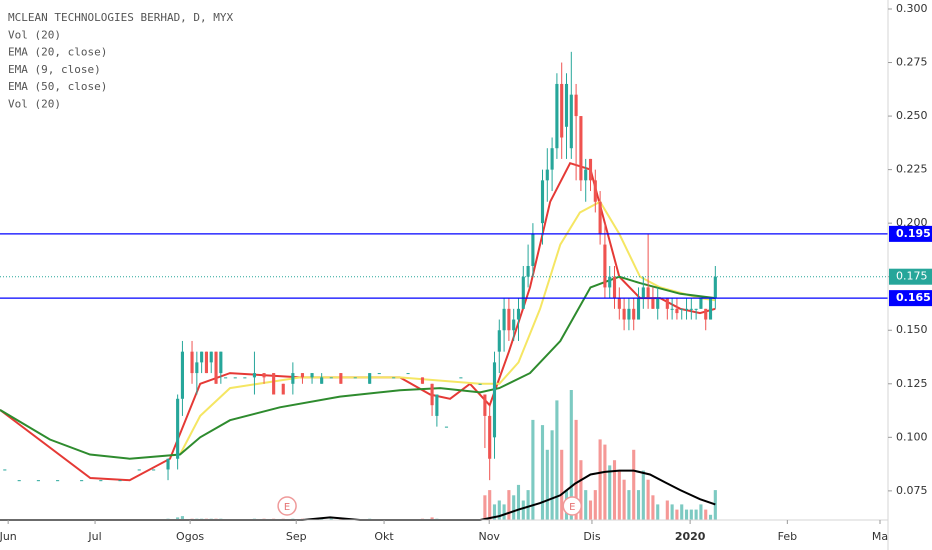  I want to click on x-tick-label: 2020, so click(690, 536).